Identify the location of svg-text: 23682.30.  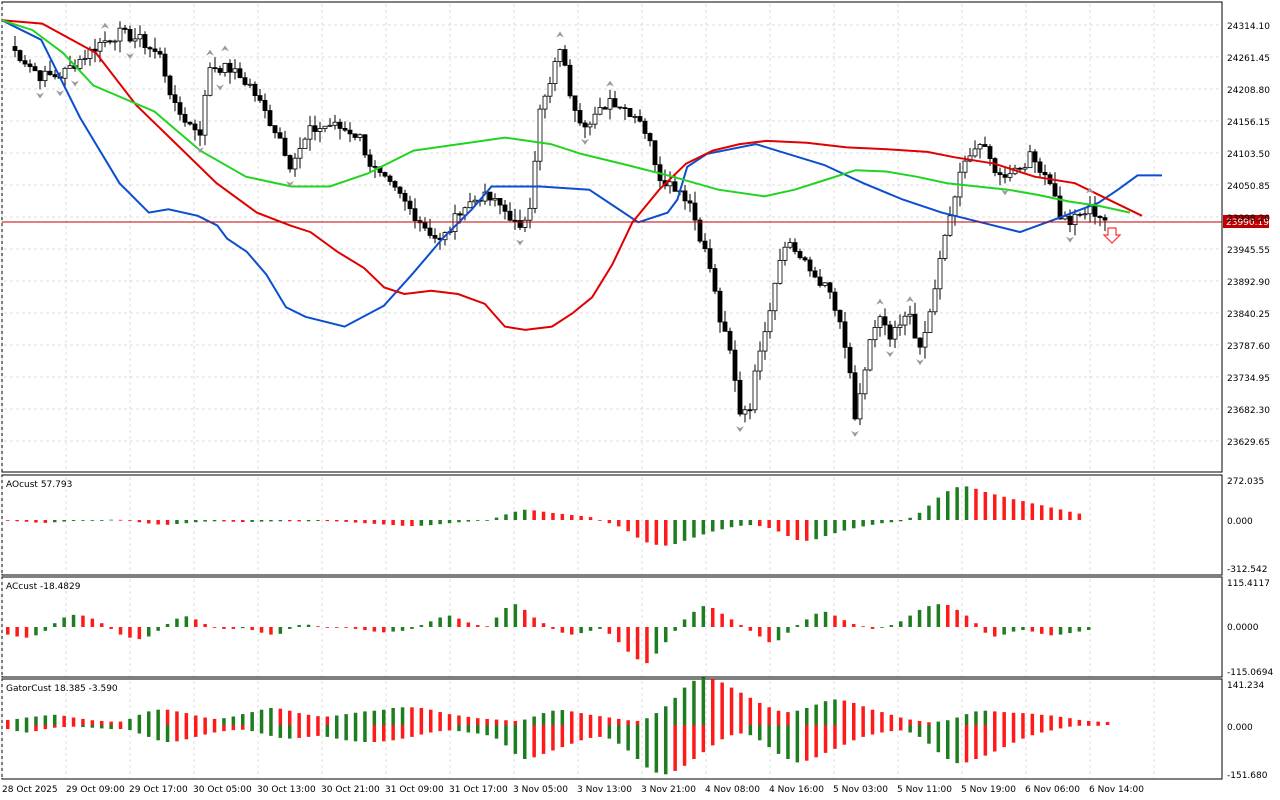
(1248, 411).